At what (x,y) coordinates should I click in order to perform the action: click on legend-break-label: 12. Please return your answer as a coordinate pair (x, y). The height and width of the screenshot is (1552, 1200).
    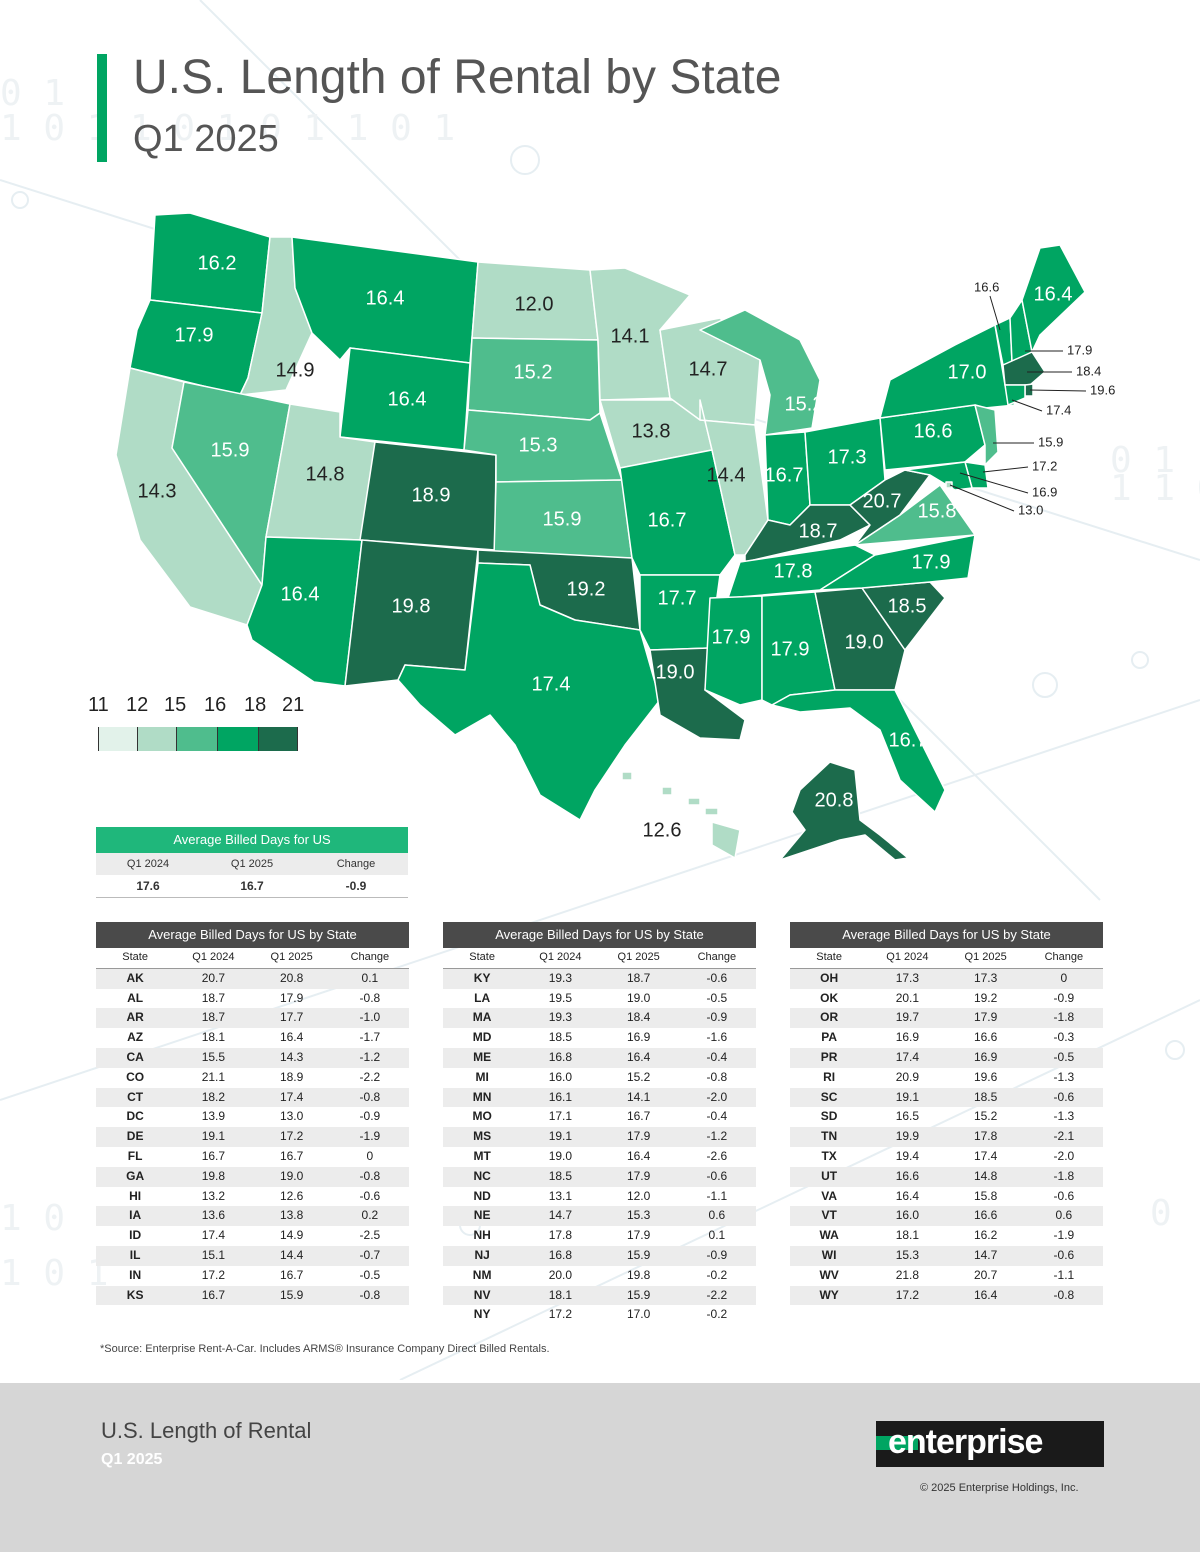
    Looking at the image, I should click on (137, 705).